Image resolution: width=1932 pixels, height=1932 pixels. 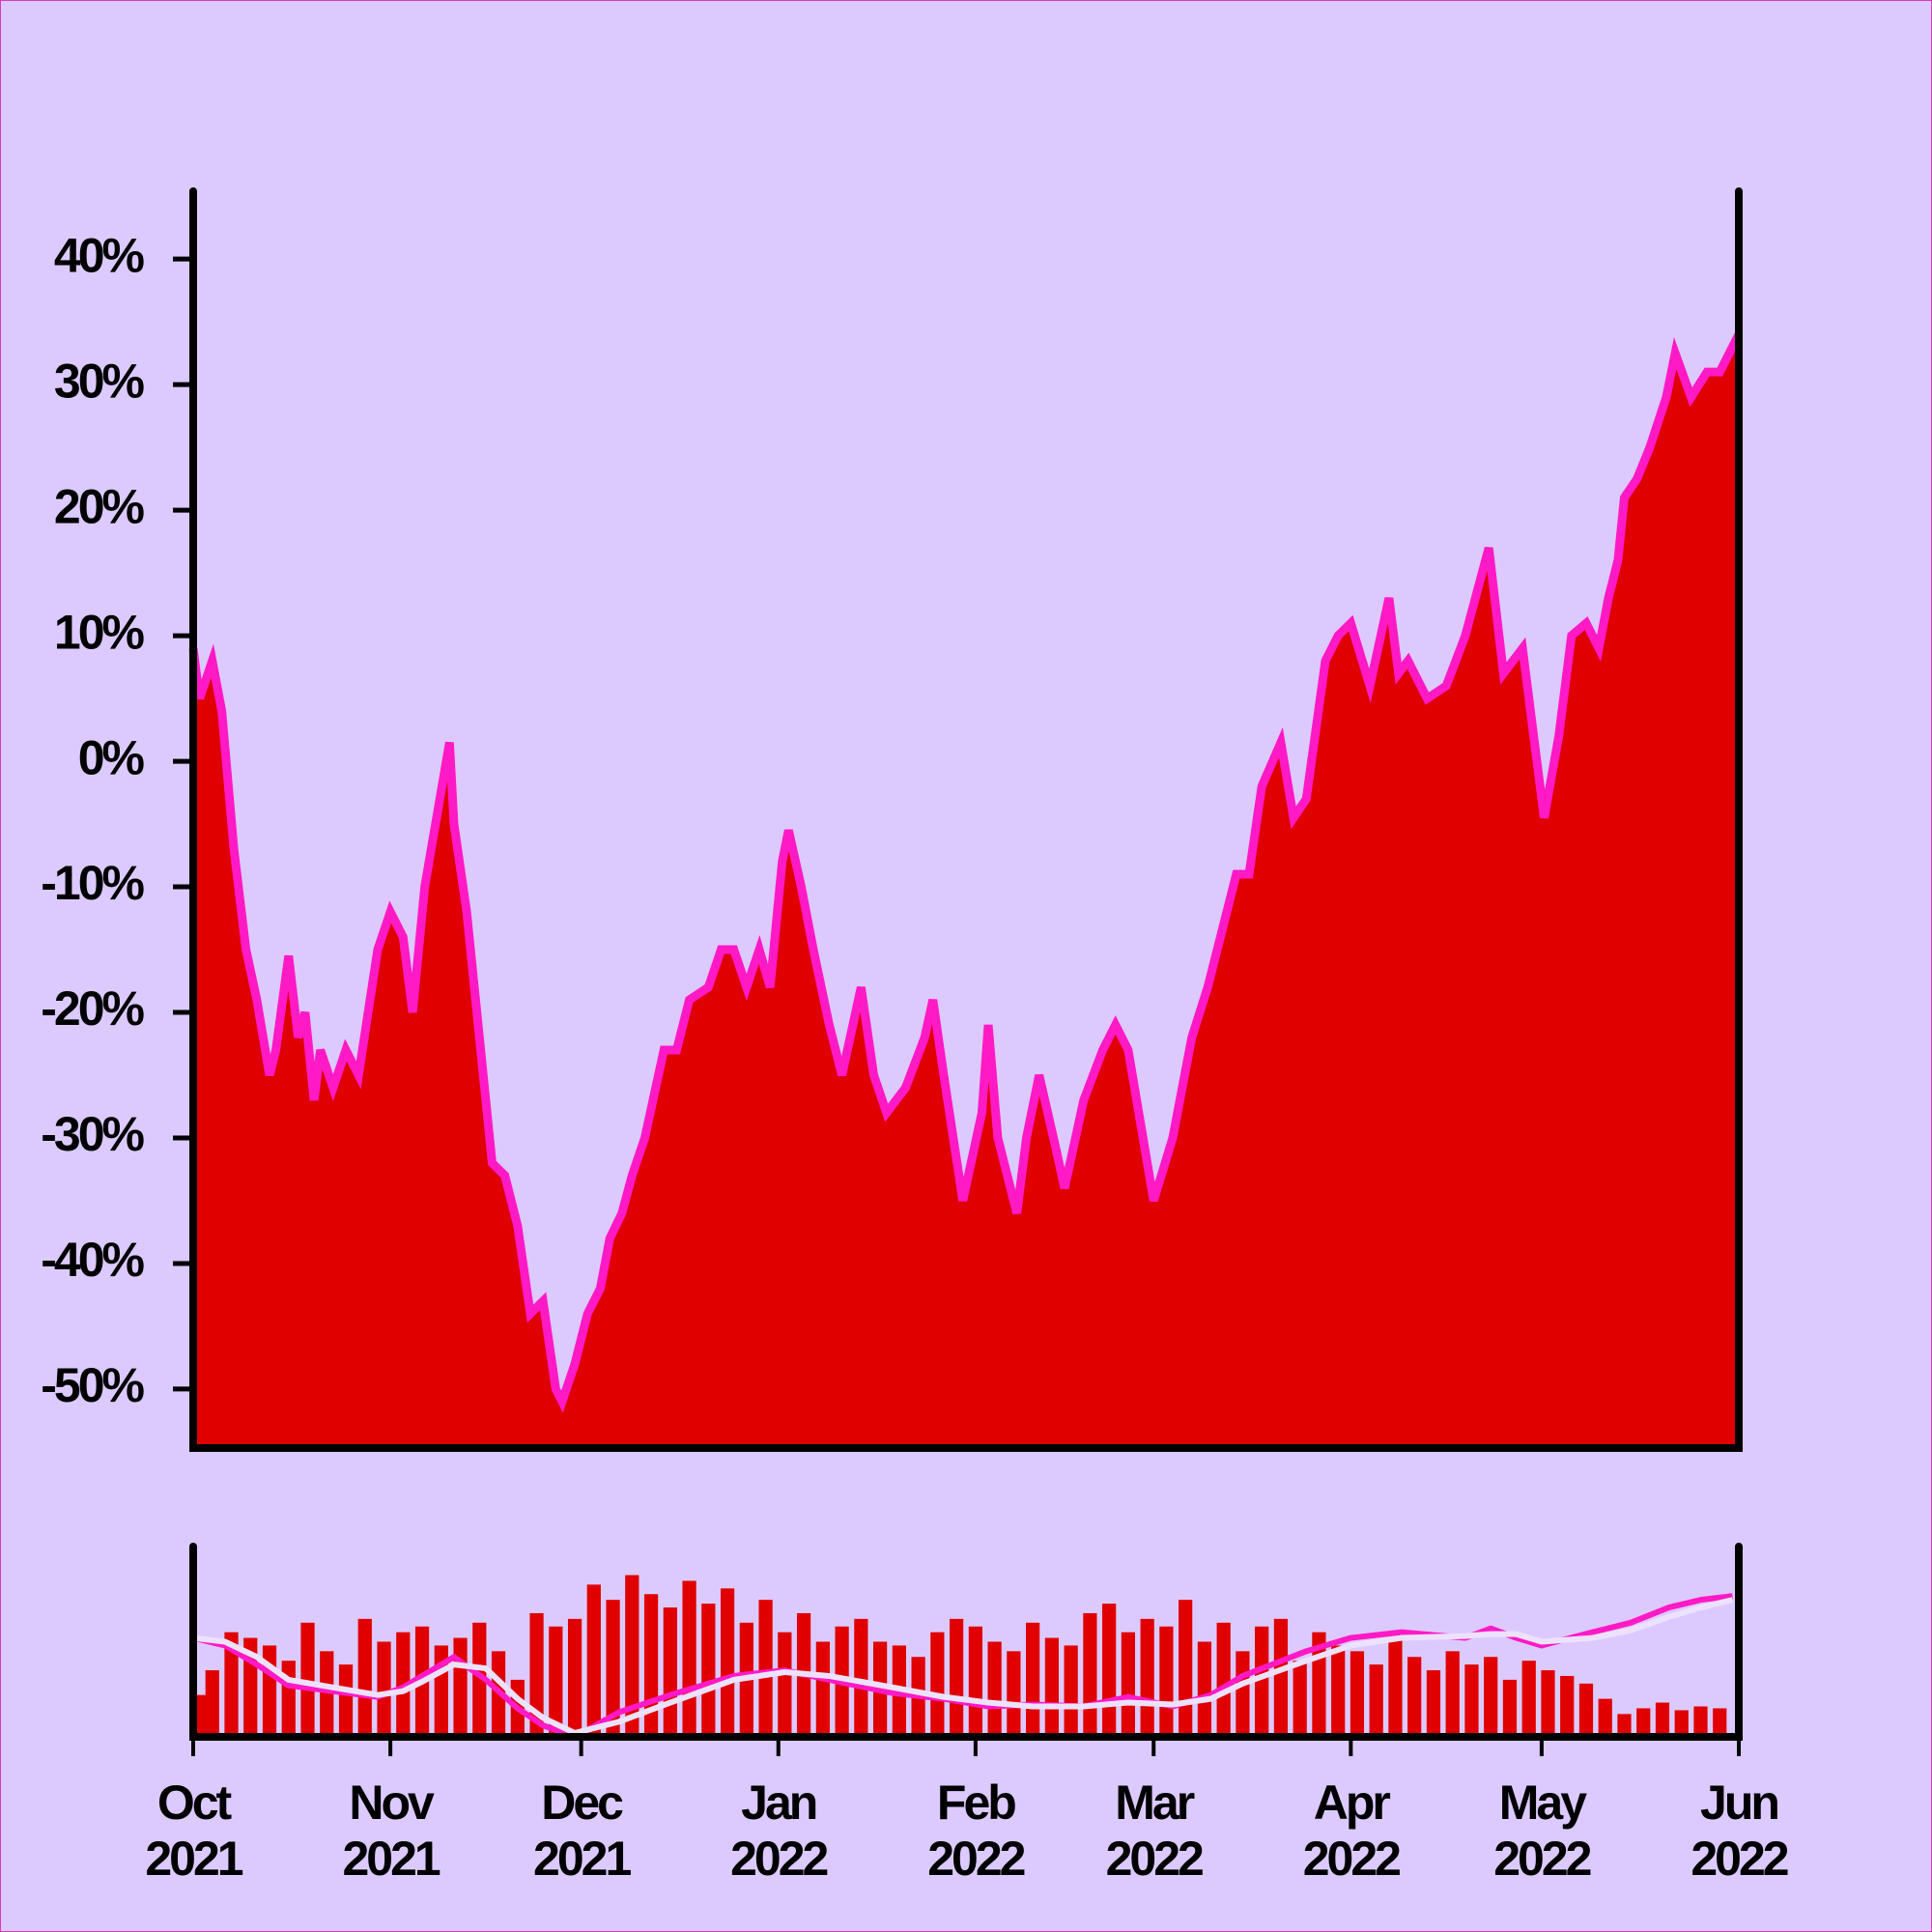 What do you see at coordinates (1739, 1831) in the screenshot?
I see `x-tick-label: Jun 2022` at bounding box center [1739, 1831].